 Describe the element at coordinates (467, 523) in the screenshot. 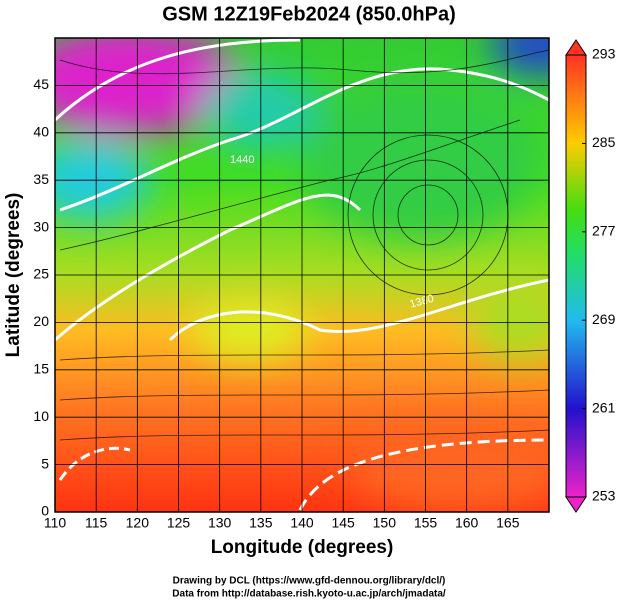

I see `x-tick-label: 160` at that location.